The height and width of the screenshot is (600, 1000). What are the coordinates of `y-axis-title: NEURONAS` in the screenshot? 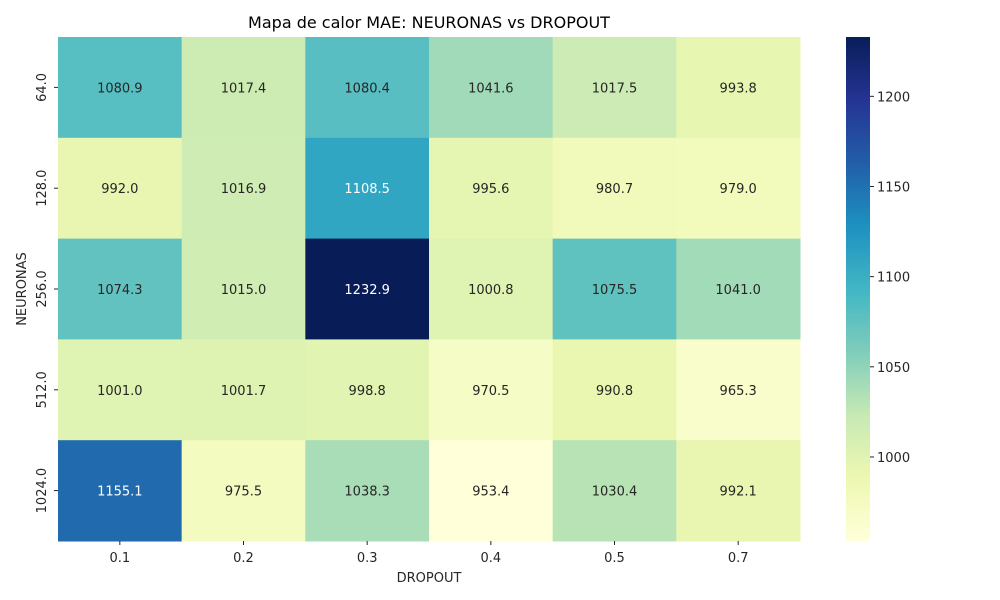 It's located at (22, 289).